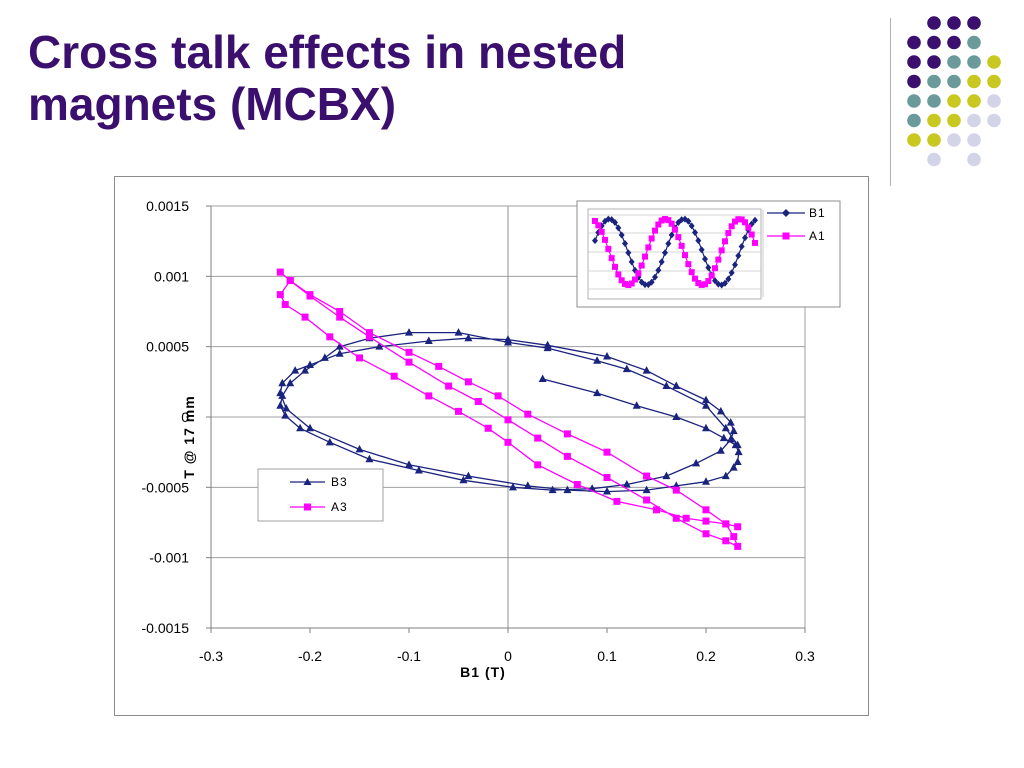 The height and width of the screenshot is (768, 1024). I want to click on slide-title-line-1: Cross talk effects in nested, so click(327, 52).